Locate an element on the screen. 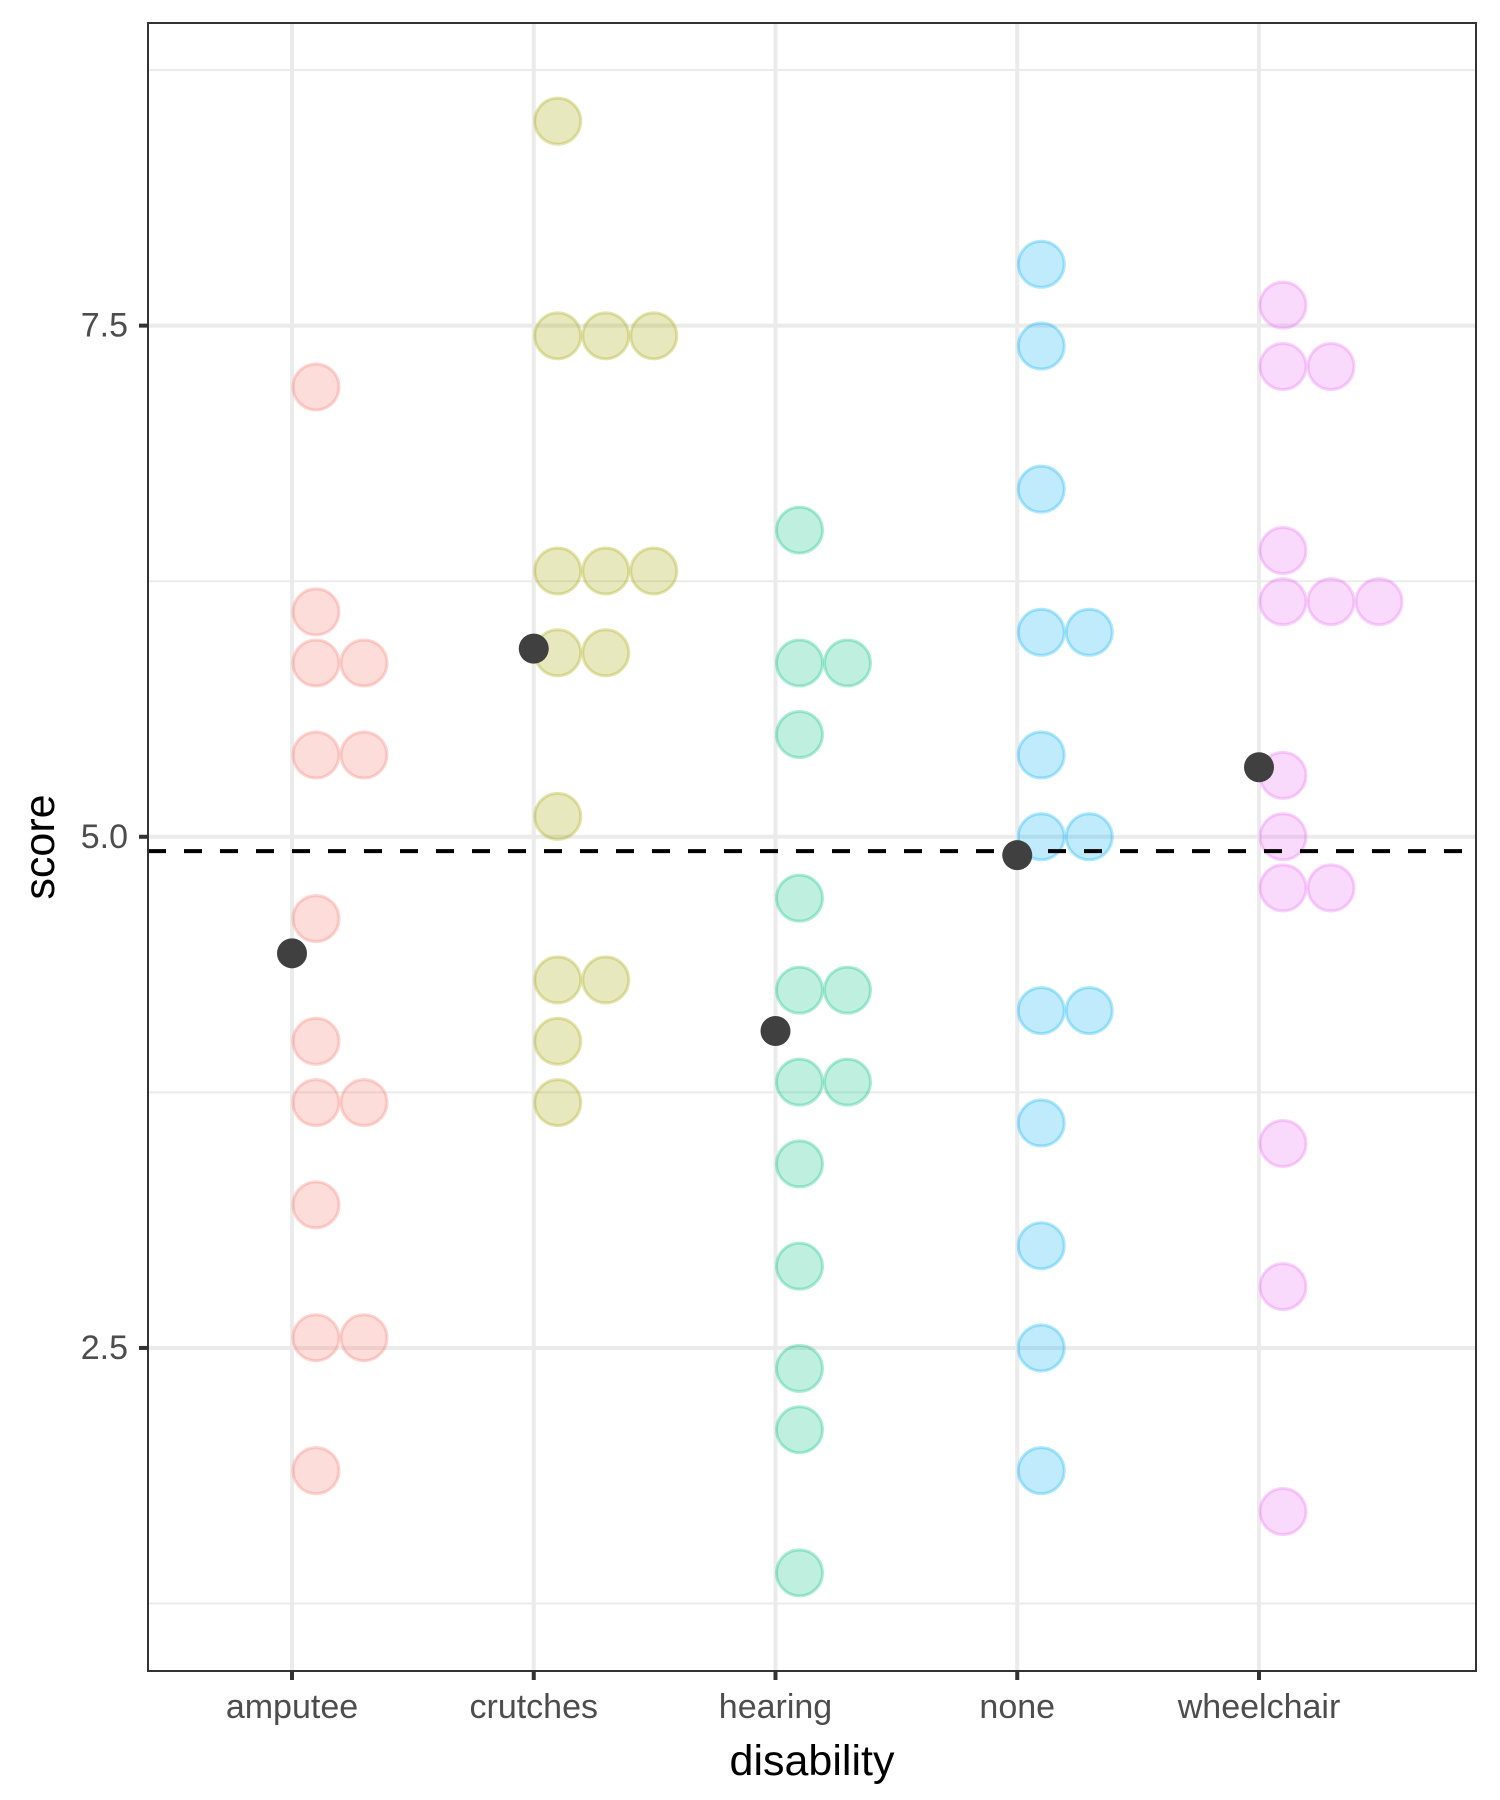  x-tick-label: crutches is located at coordinates (534, 1707).